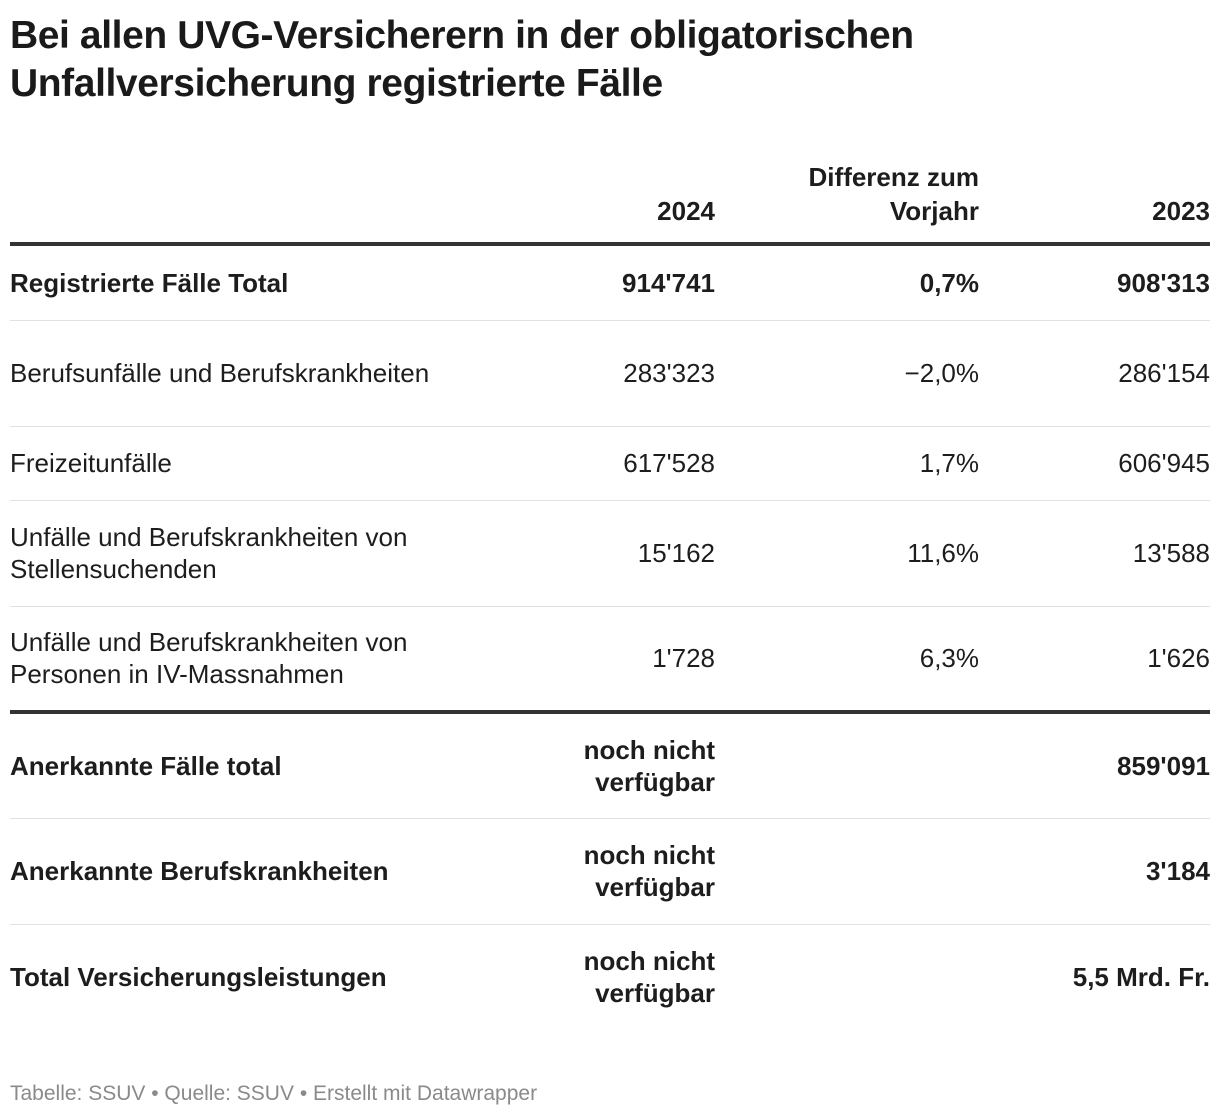 Image resolution: width=1220 pixels, height=1118 pixels. I want to click on table-header-row: 2024 Differenz zum Vorjahr 2023, so click(610, 203).